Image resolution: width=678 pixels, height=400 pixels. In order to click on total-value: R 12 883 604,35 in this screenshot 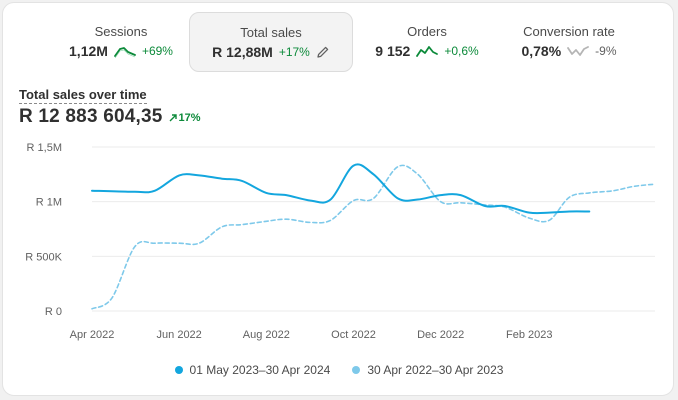, I will do `click(91, 116)`.